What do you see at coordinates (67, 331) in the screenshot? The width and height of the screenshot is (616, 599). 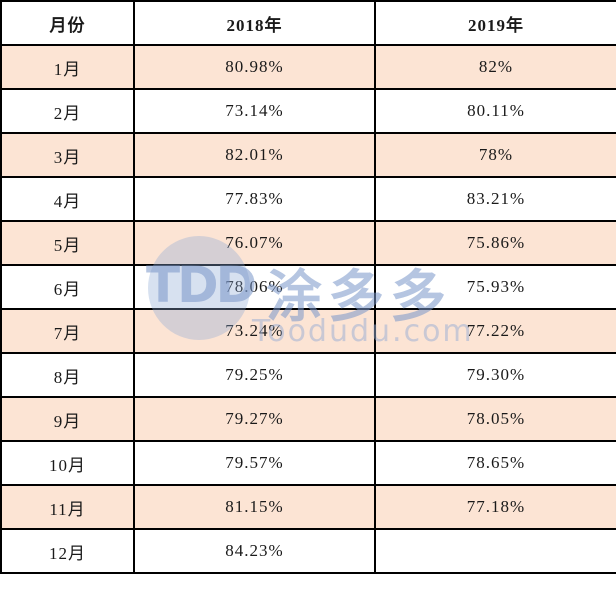 I see `month-cell: 7月` at bounding box center [67, 331].